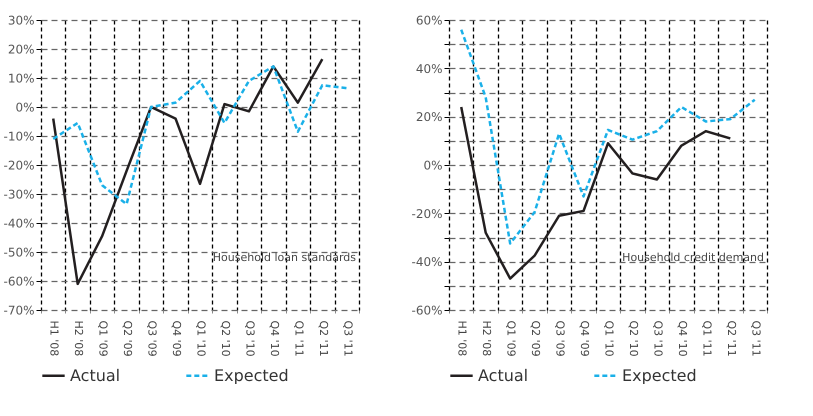 This screenshot has height=416, width=813. I want to click on y-tick-label: 40%, so click(429, 69).